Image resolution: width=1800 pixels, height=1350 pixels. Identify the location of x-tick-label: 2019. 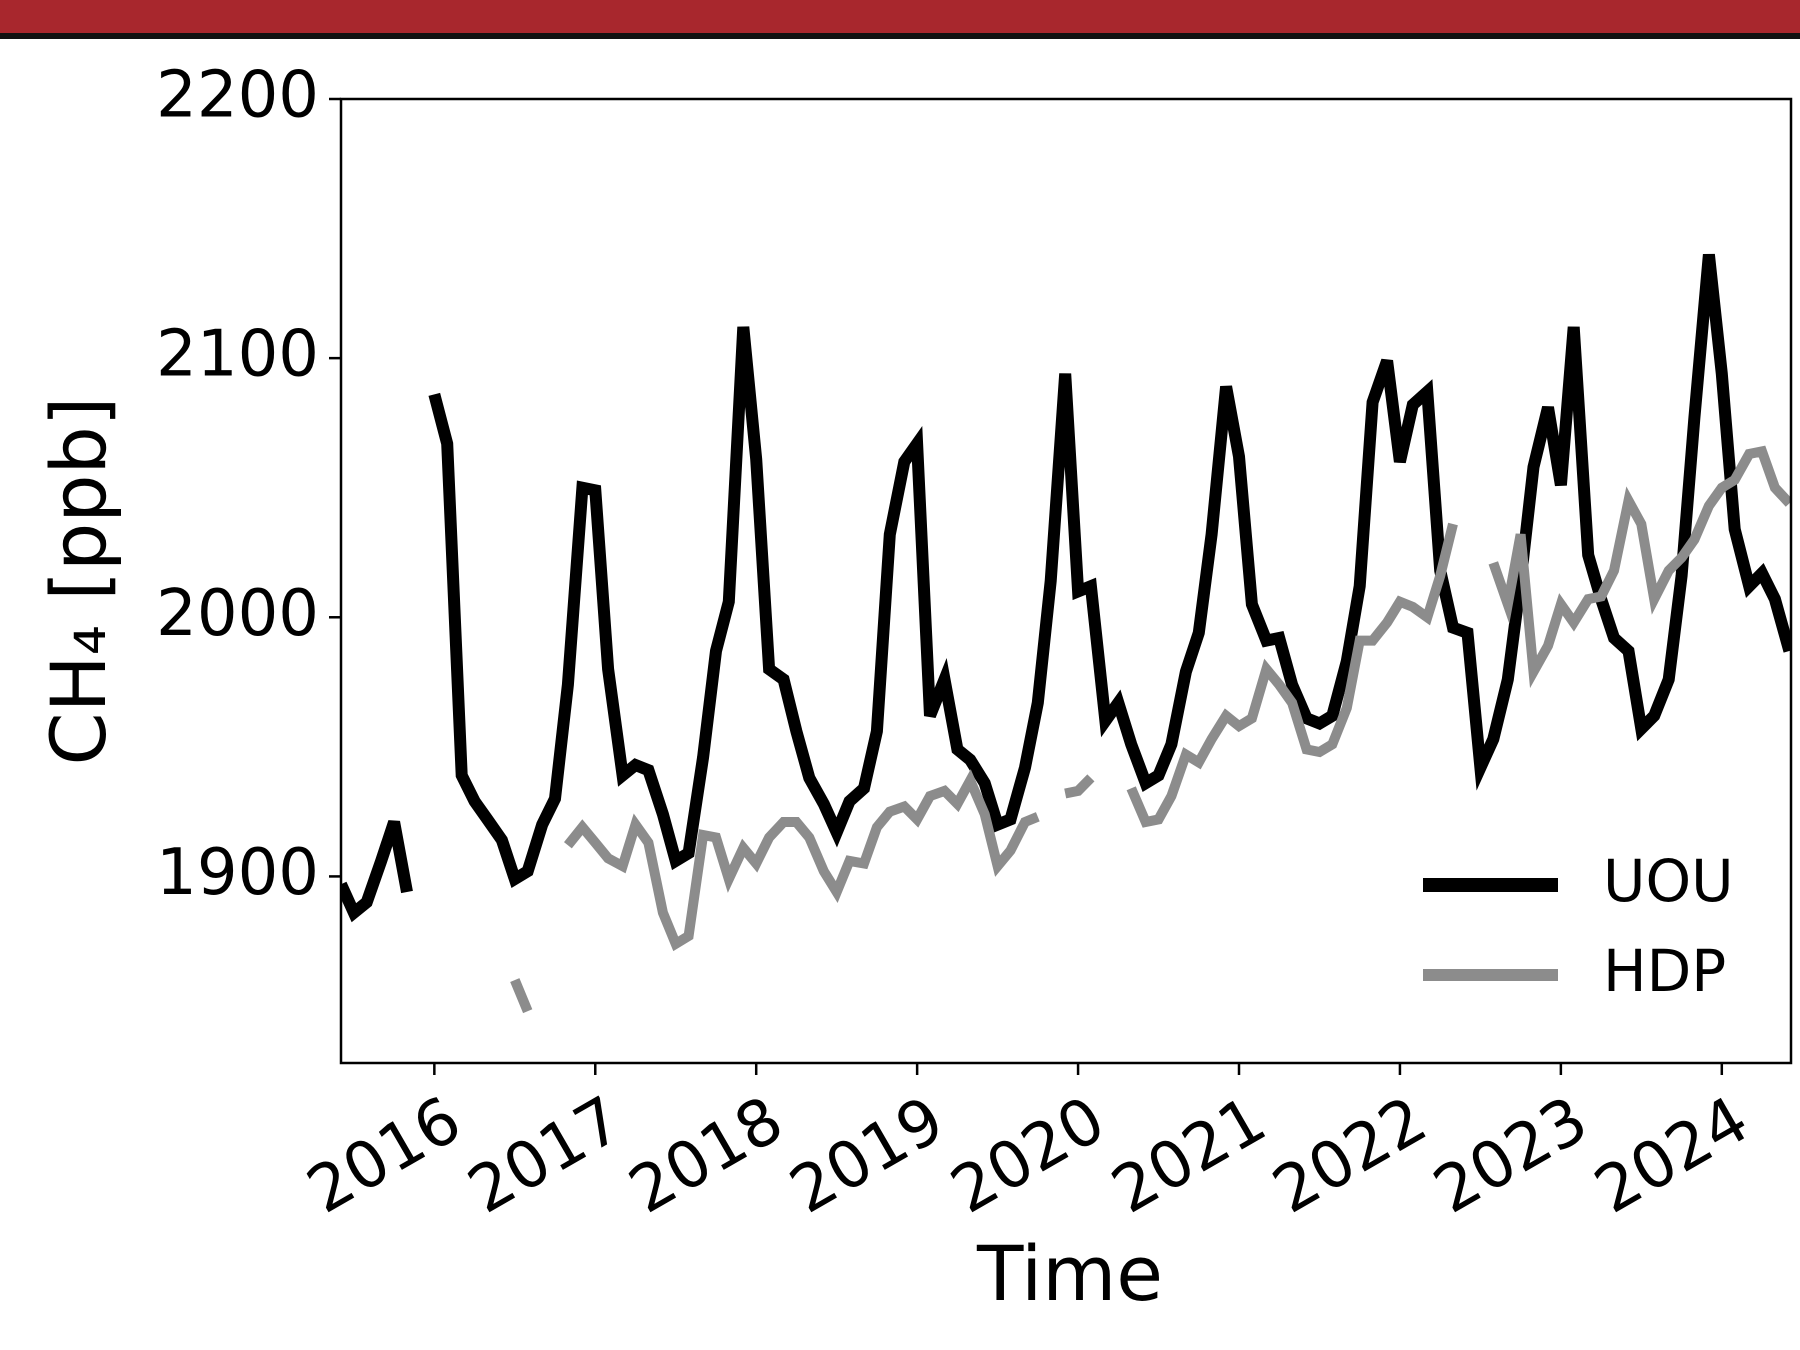
(867, 1156).